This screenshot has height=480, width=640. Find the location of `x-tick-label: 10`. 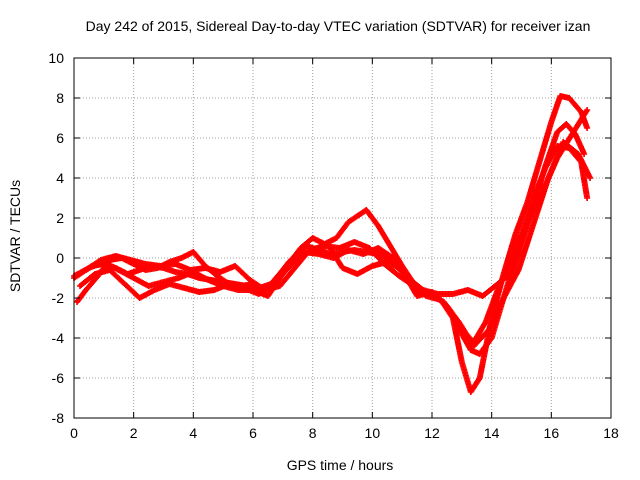

x-tick-label: 10 is located at coordinates (373, 433).